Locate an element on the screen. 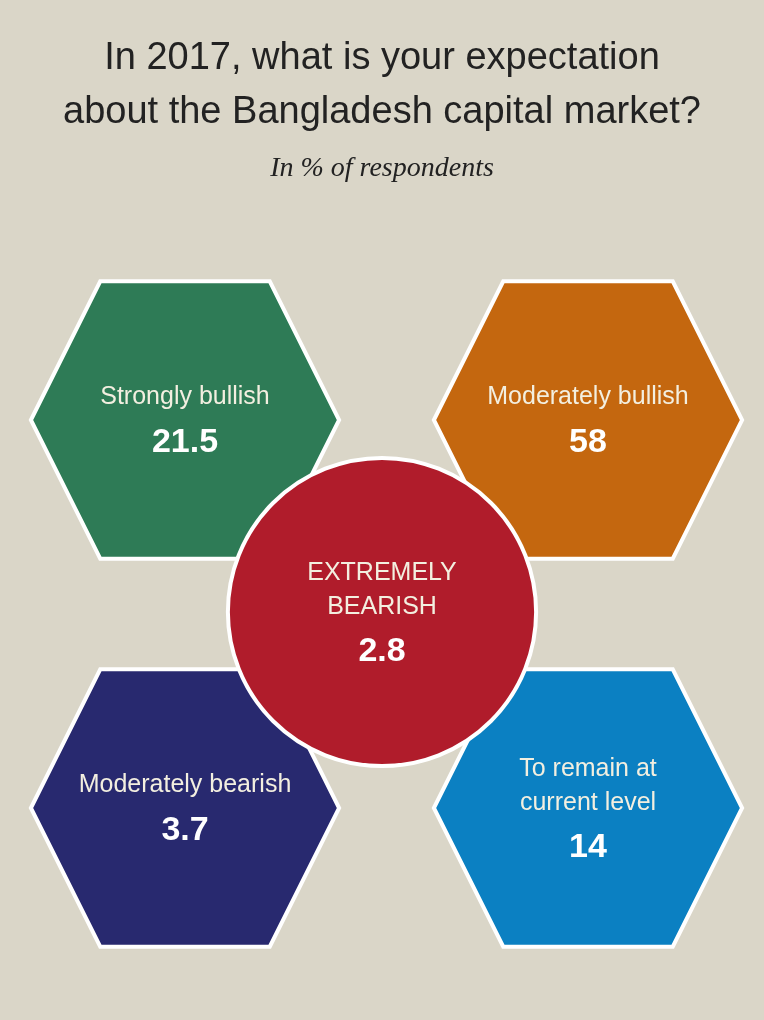  category-label: Moderately bearish is located at coordinates (185, 783).